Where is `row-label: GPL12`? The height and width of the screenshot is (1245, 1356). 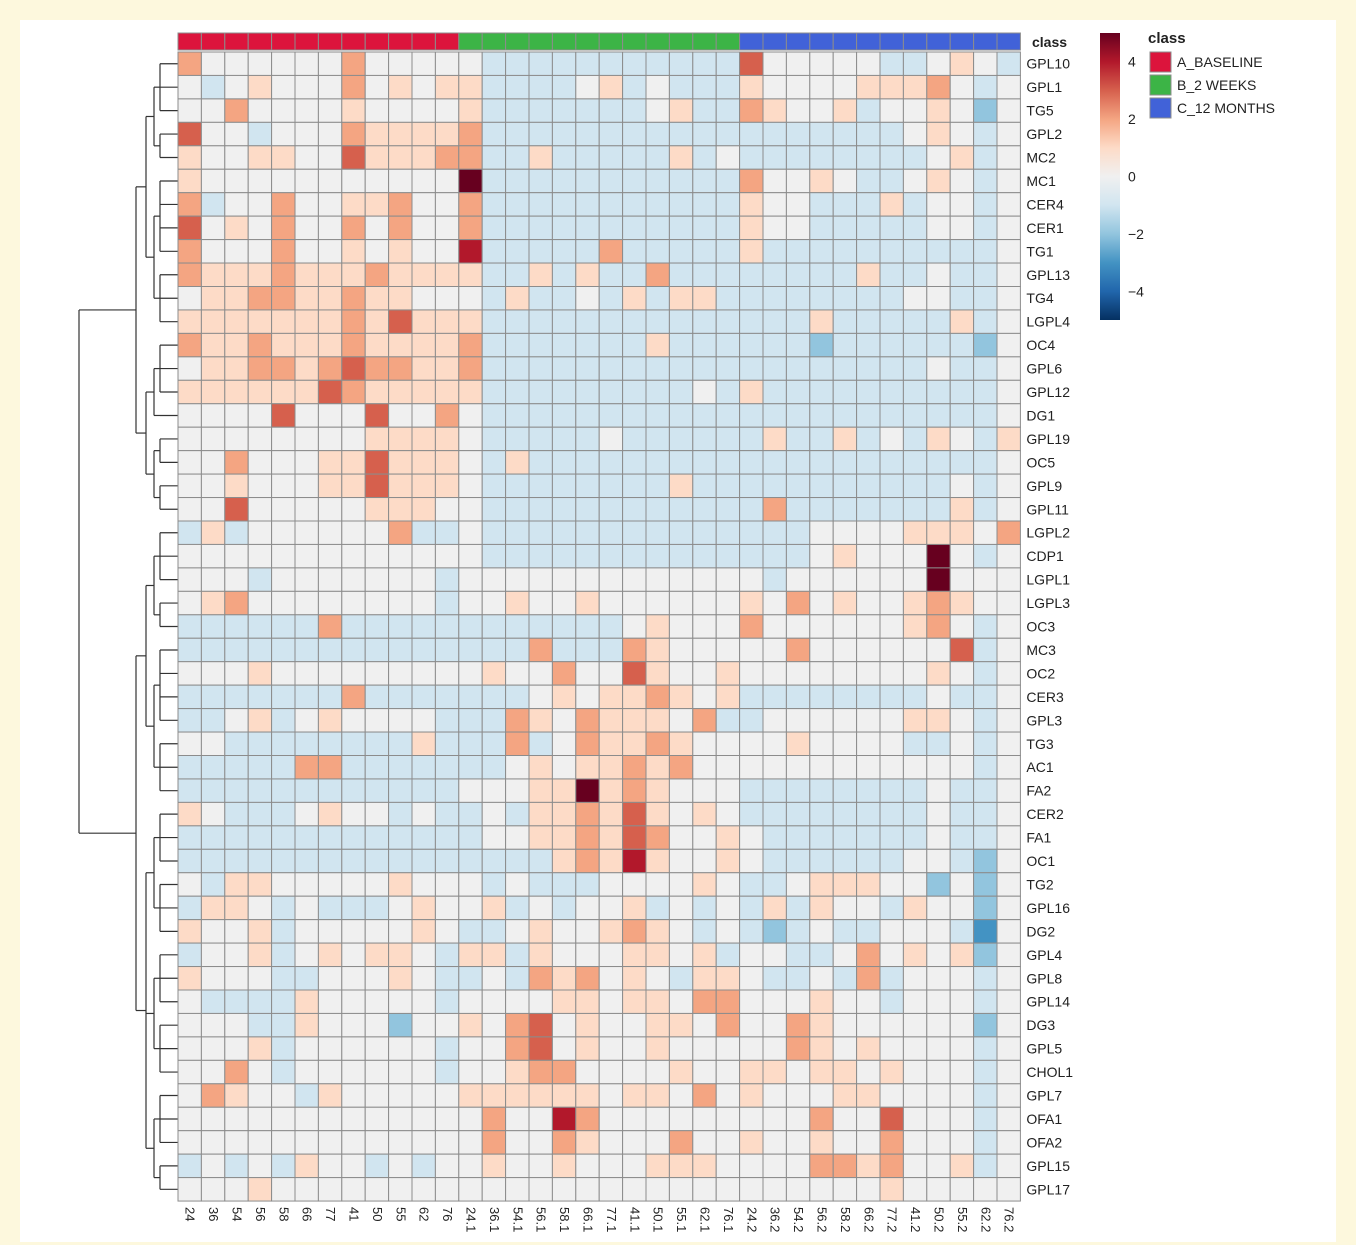
row-label: GPL12 is located at coordinates (1048, 392).